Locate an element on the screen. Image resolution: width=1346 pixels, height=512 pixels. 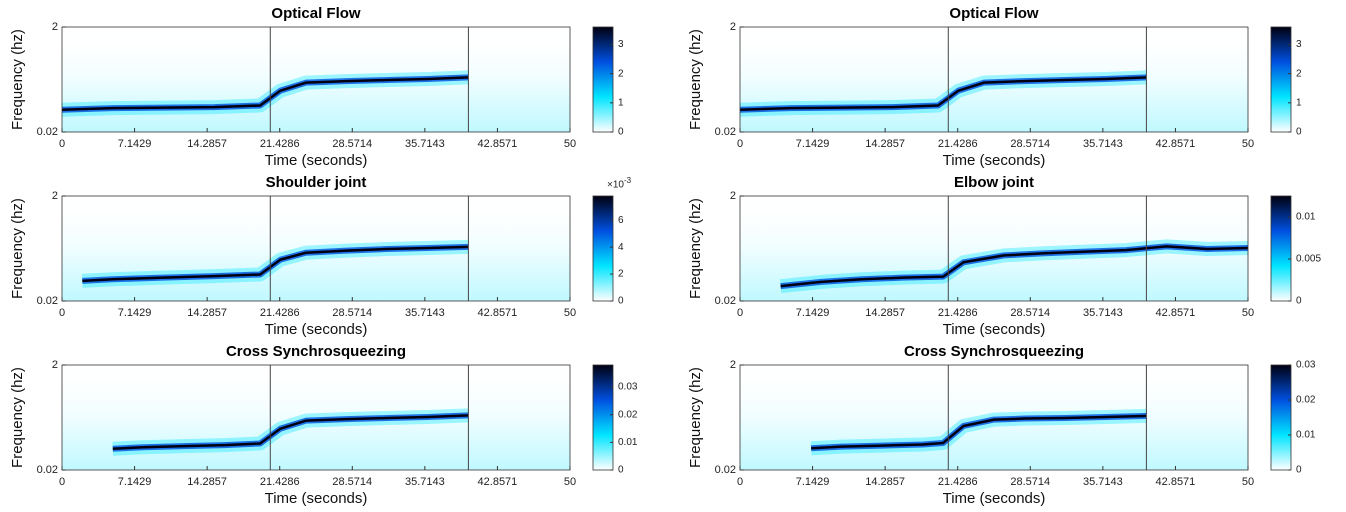
chart-title: Elbow joint is located at coordinates (994, 182).